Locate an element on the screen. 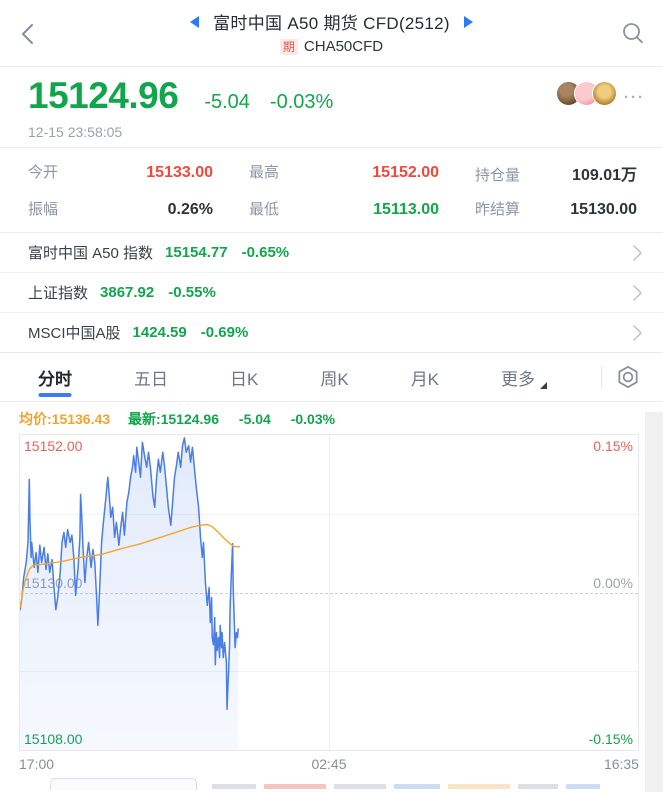  gridline-vertical is located at coordinates (329, 592).